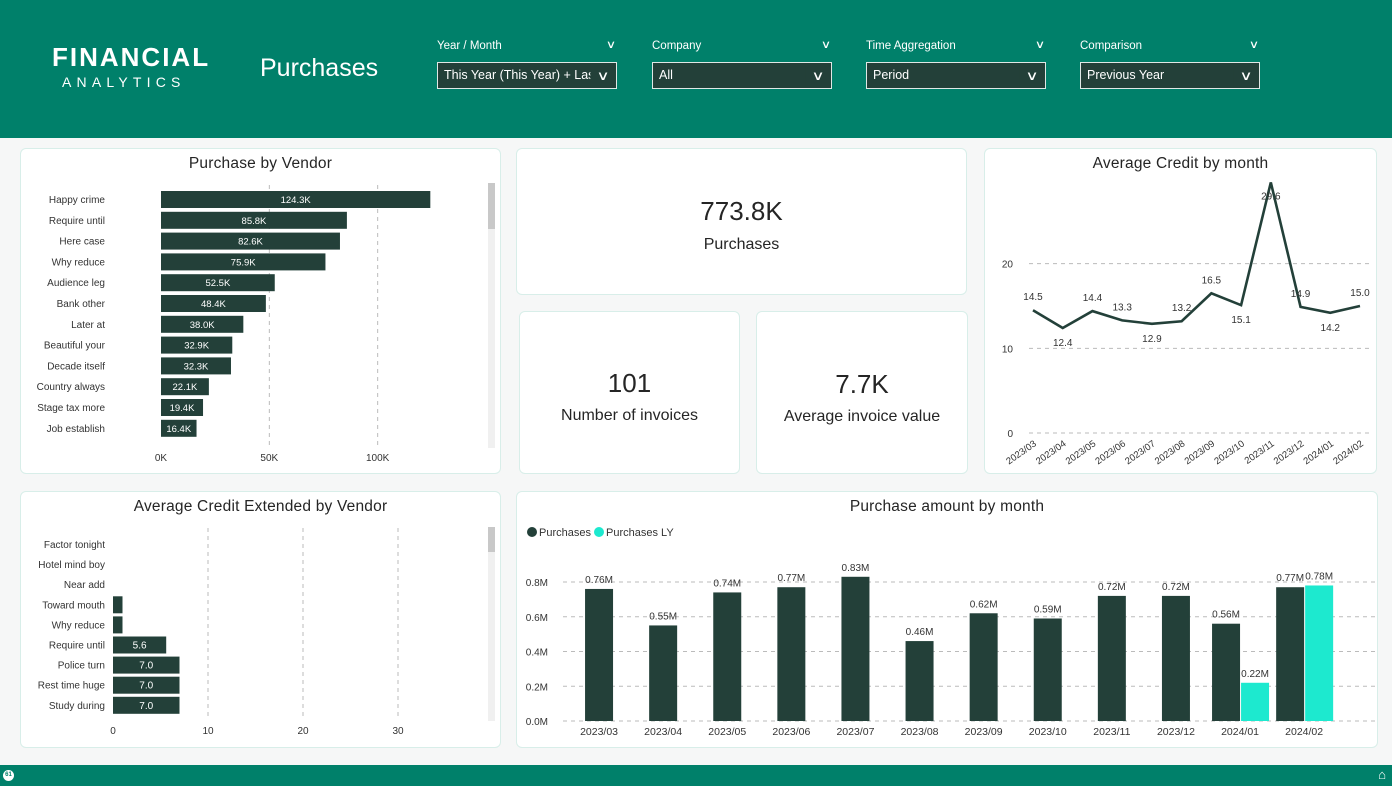  Describe the element at coordinates (76, 366) in the screenshot. I see `category-label: Decade itself` at that location.